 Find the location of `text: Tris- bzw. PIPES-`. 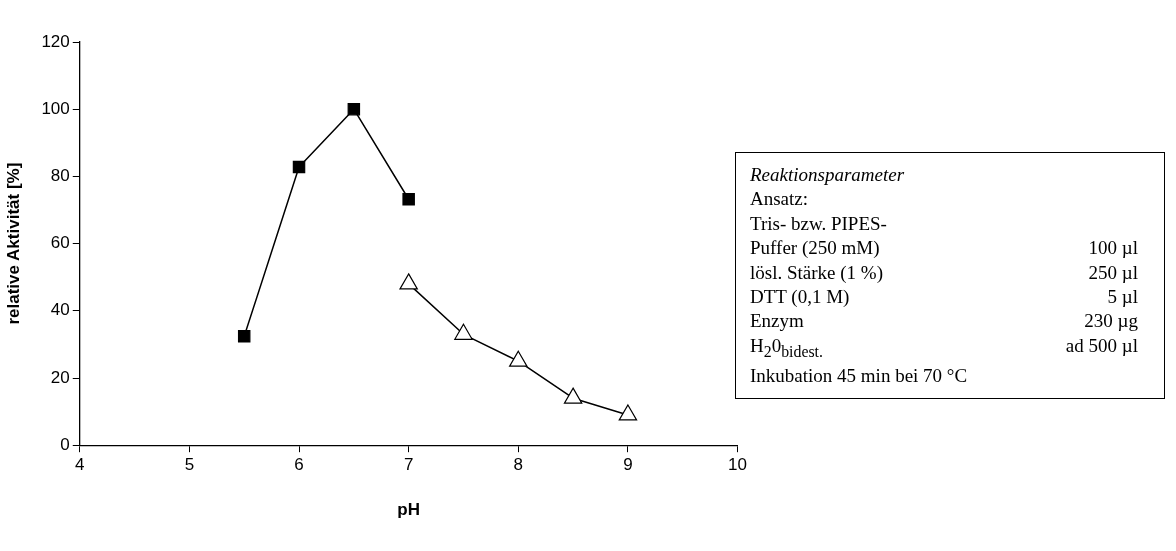

text: Tris- bzw. PIPES- is located at coordinates (818, 223).